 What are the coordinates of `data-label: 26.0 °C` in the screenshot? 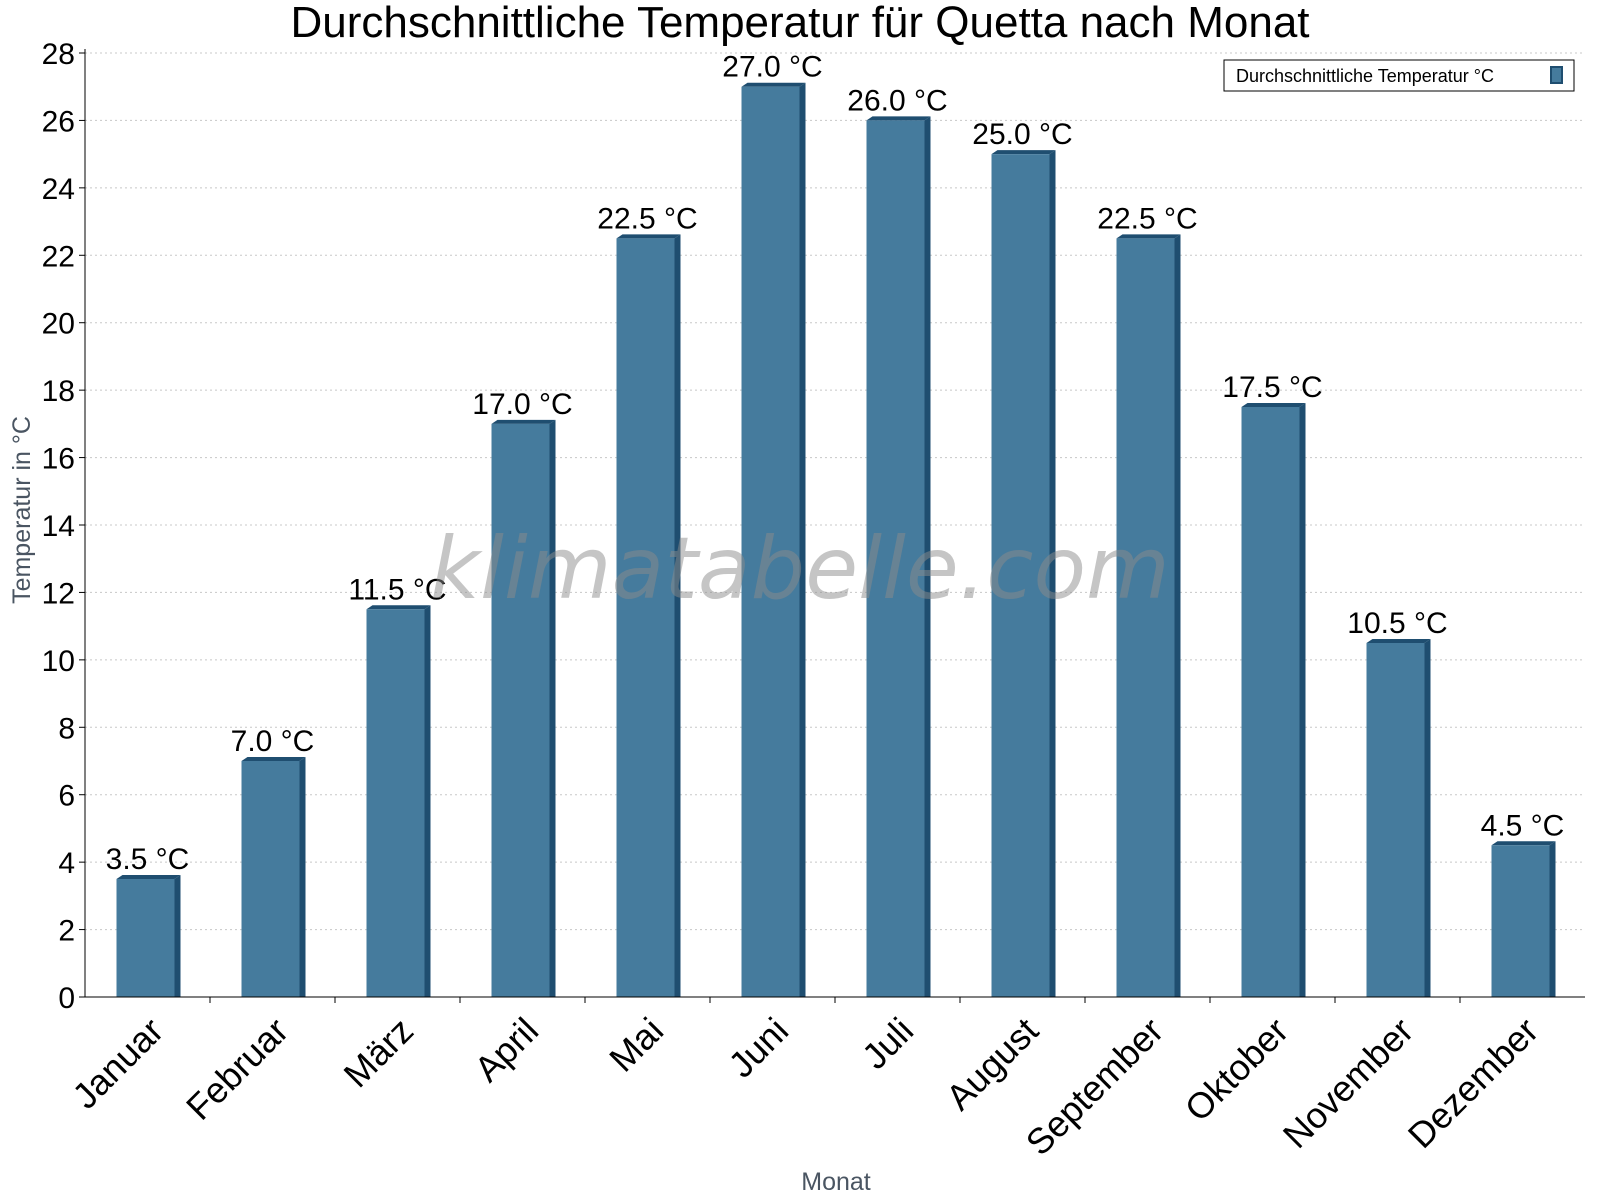 It's located at (897, 100).